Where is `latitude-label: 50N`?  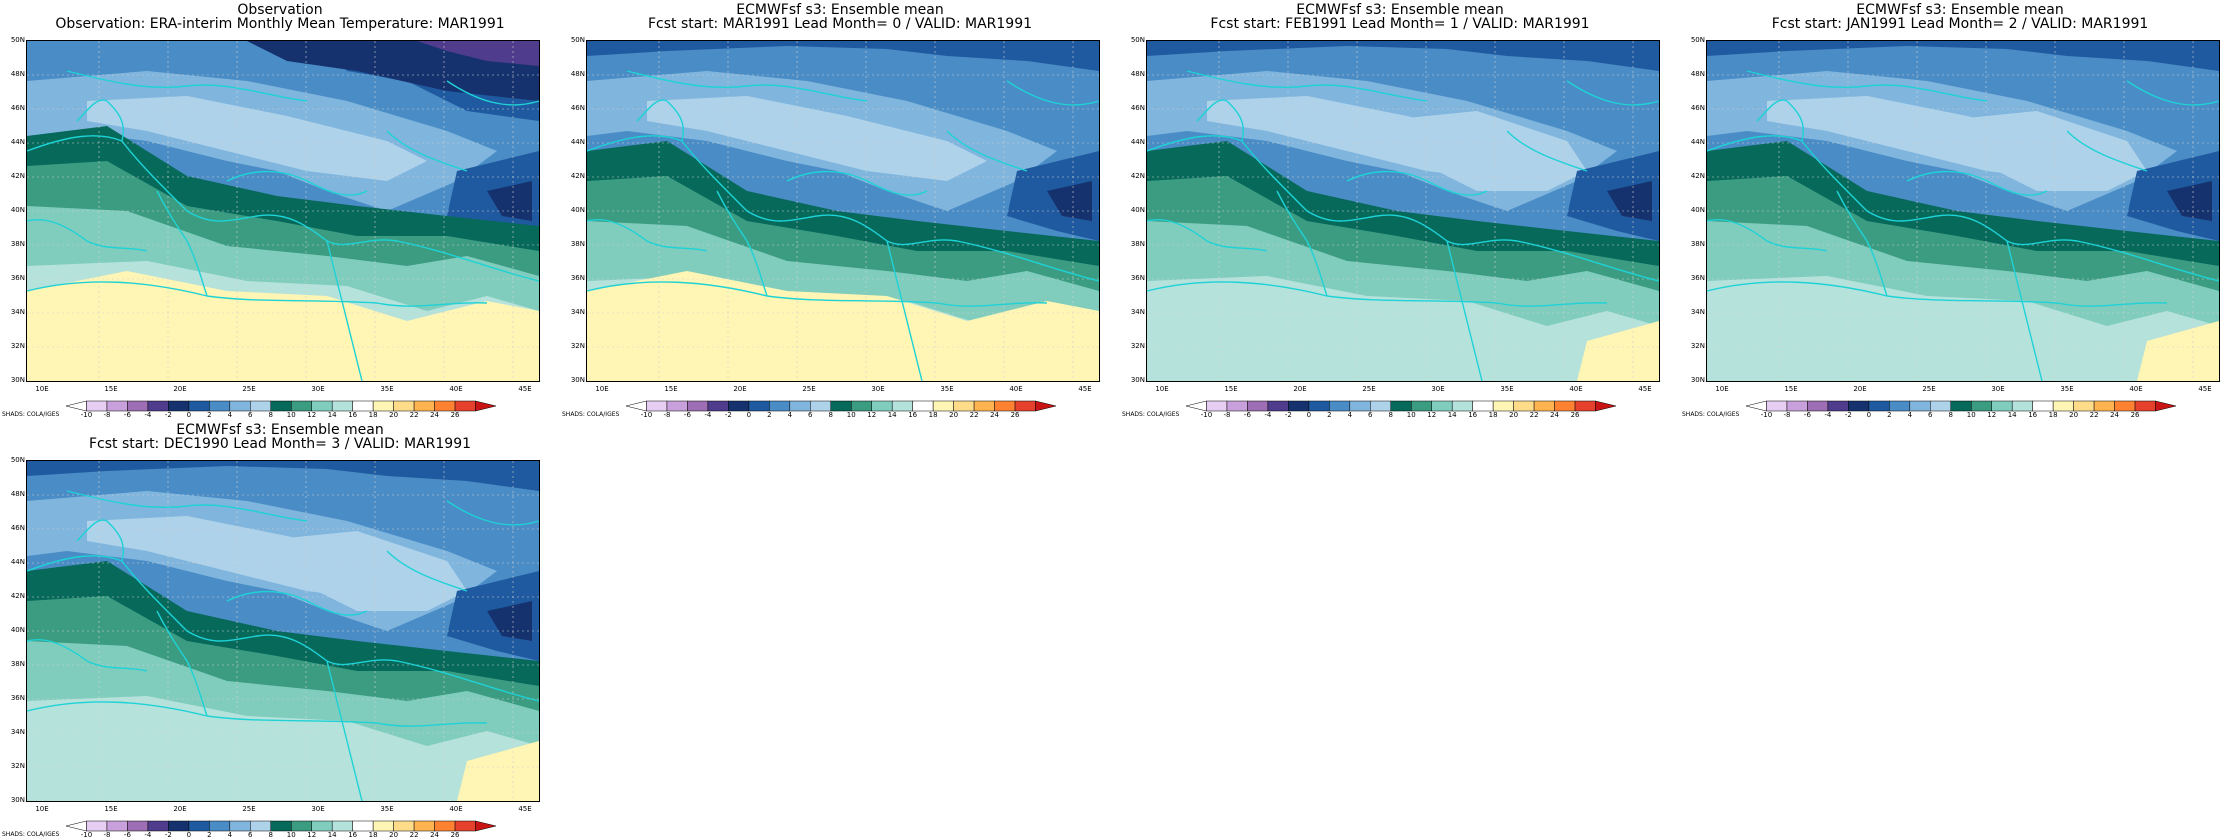 latitude-label: 50N is located at coordinates (17, 40).